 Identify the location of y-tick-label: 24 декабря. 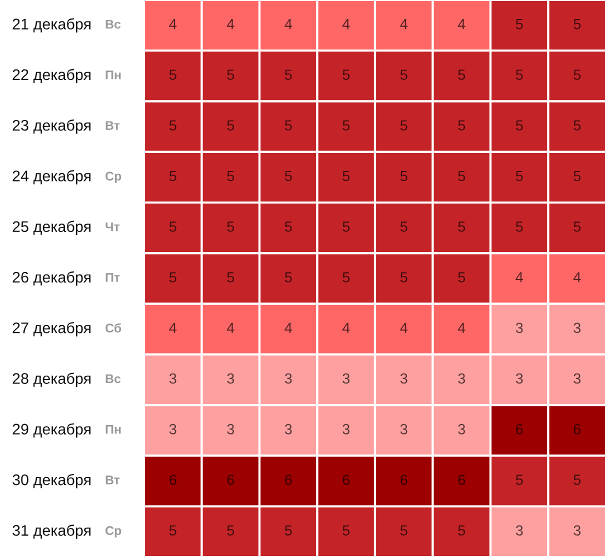
(51, 177).